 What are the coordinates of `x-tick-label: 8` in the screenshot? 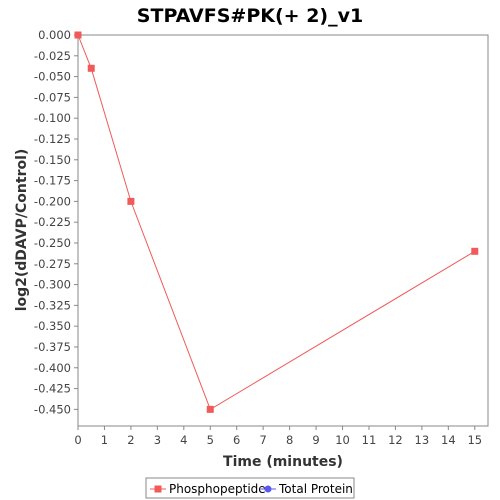 It's located at (289, 440).